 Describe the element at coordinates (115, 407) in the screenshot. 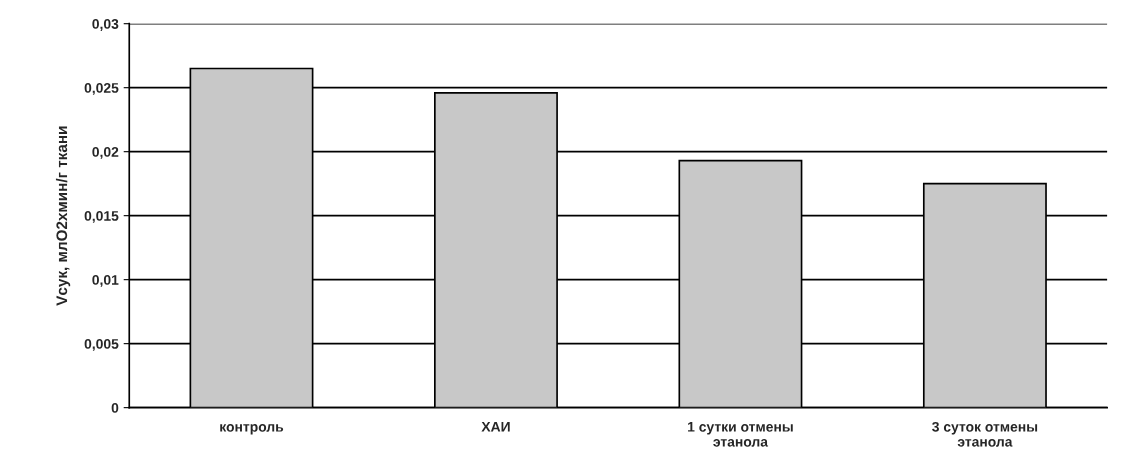

I see `y-tick-label: 0` at that location.